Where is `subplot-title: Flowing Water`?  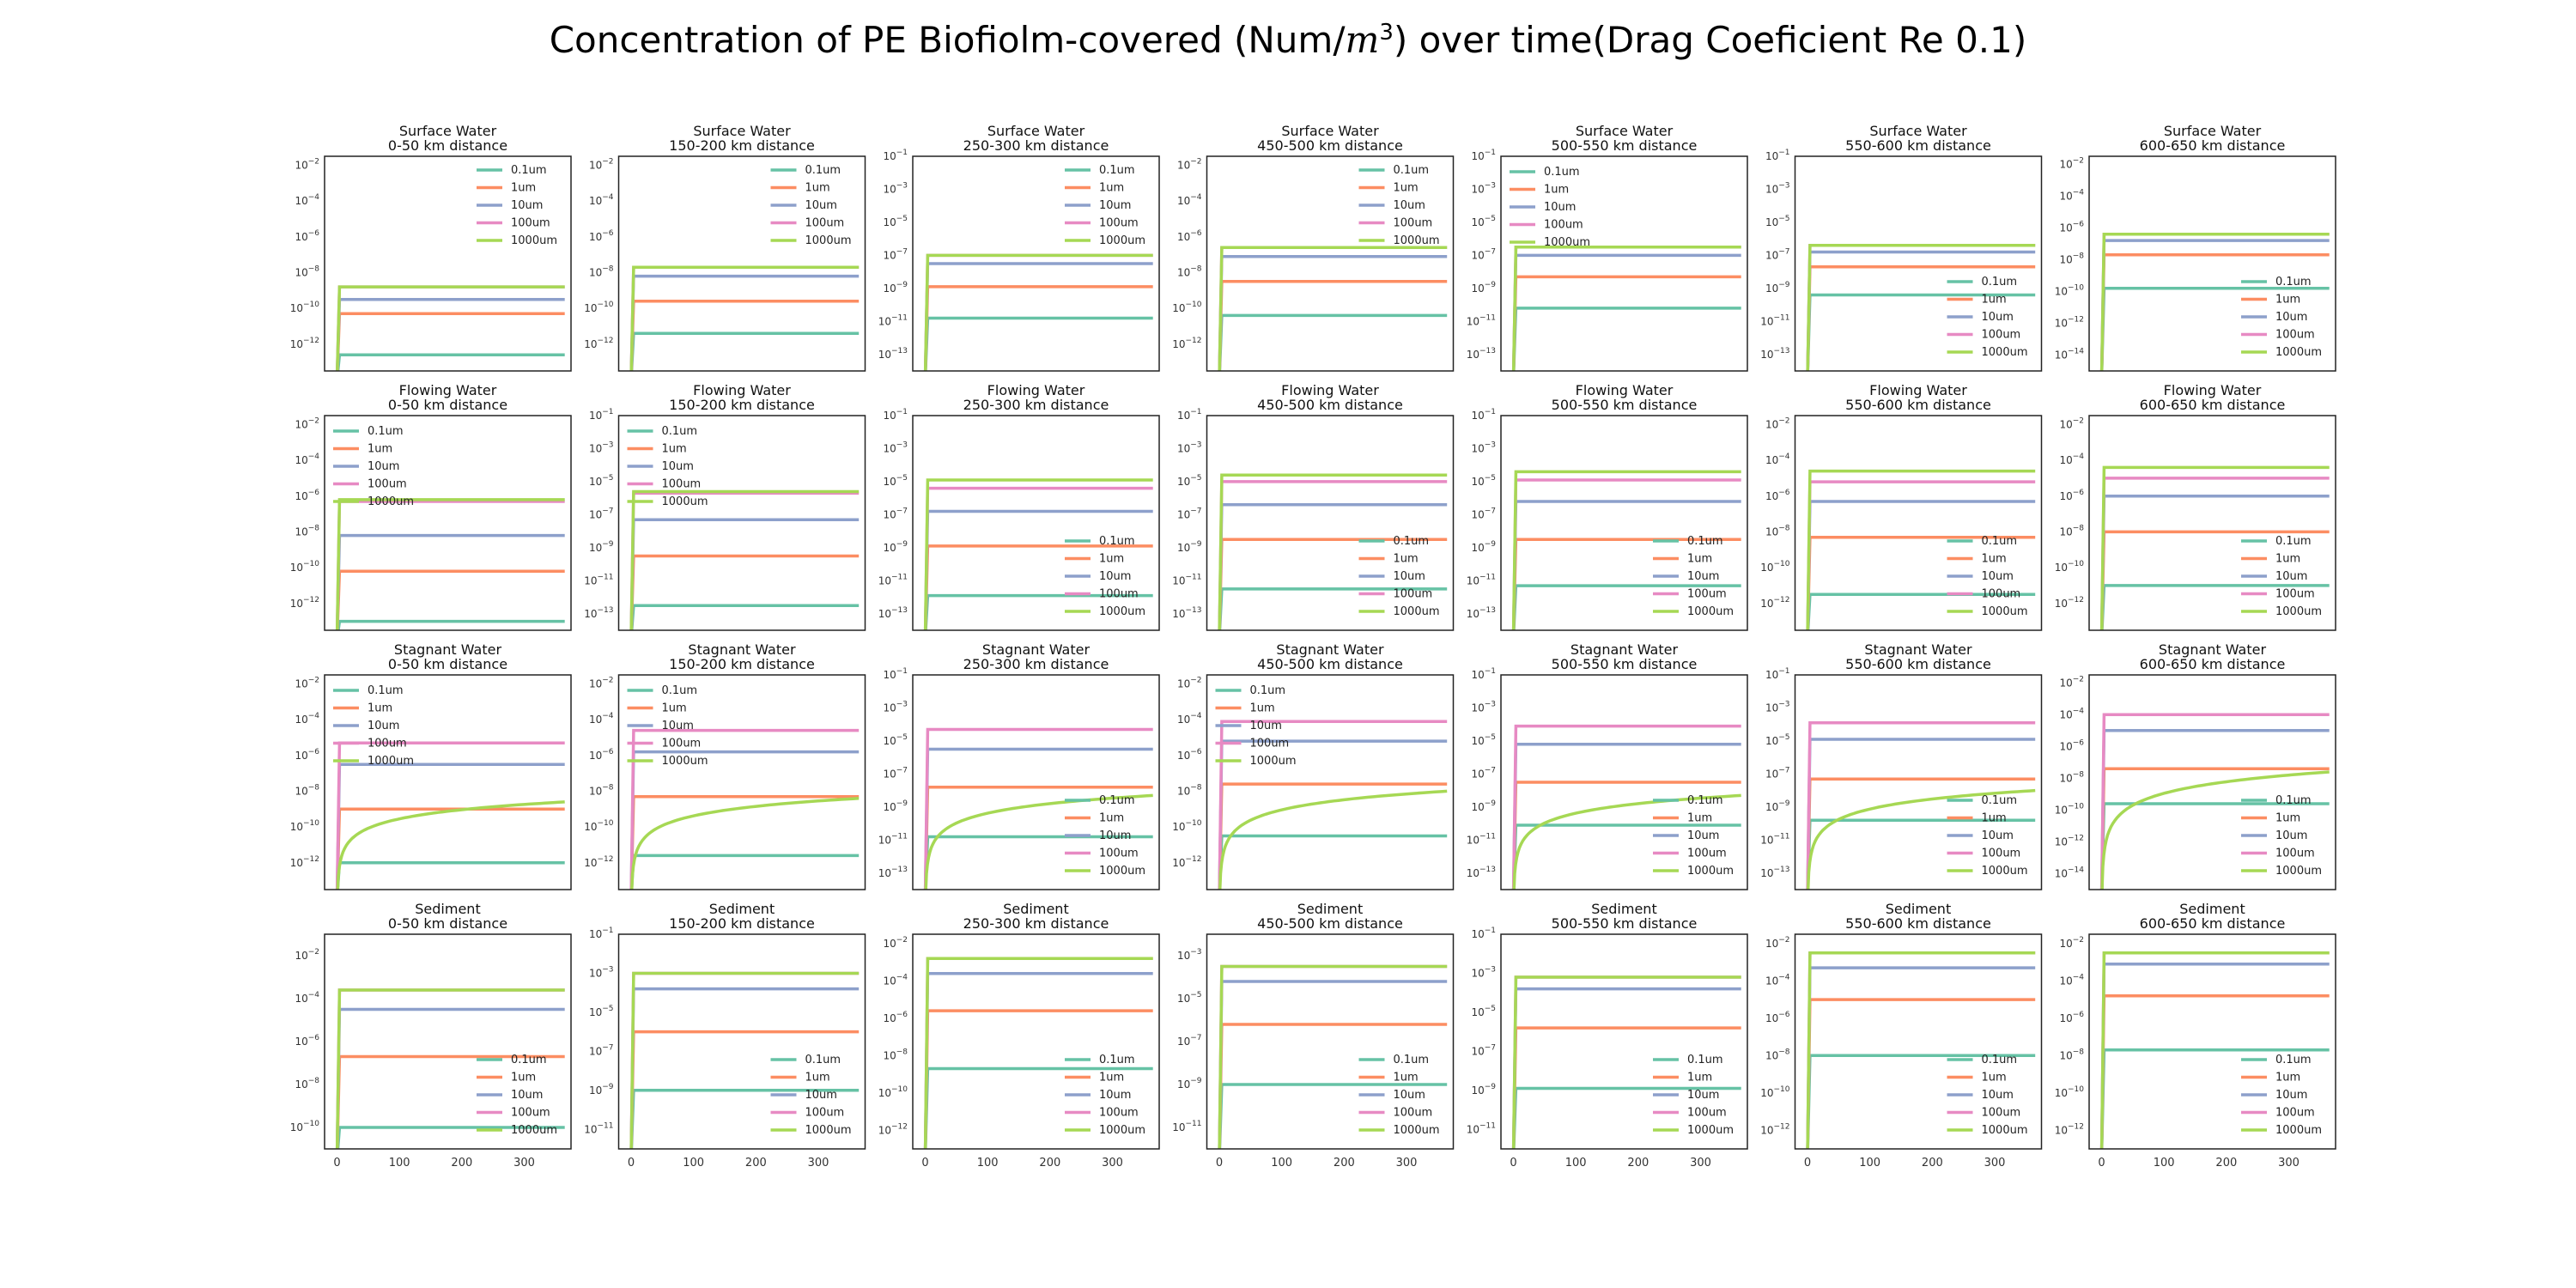 subplot-title: Flowing Water is located at coordinates (1625, 390).